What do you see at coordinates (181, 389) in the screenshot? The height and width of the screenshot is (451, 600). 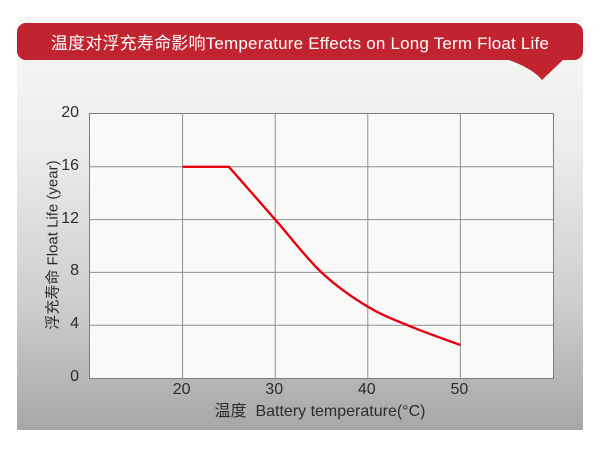 I see `x-tick-label: 20` at bounding box center [181, 389].